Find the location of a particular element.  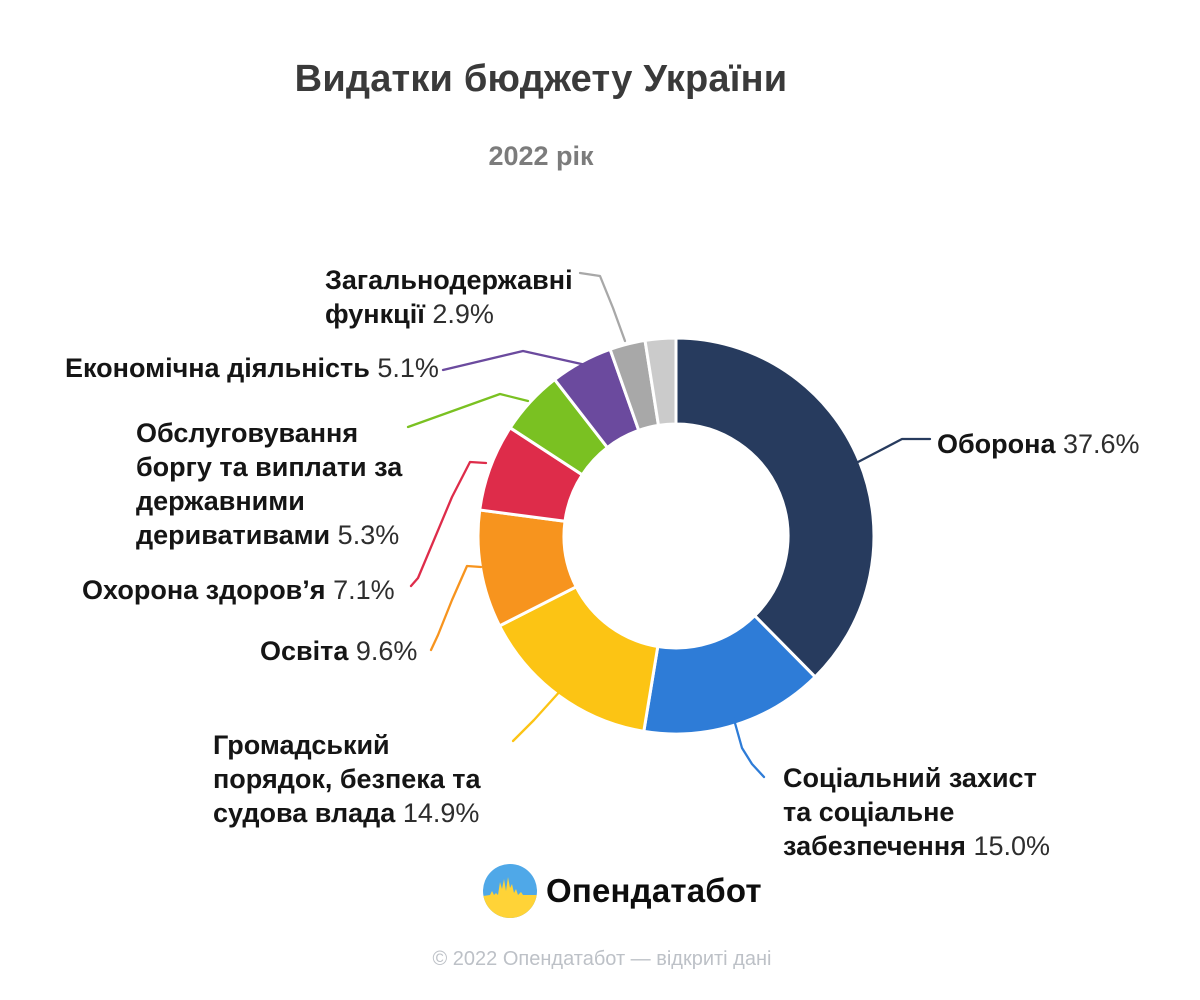

brand-footer: Опендатабот is located at coordinates (622, 891).